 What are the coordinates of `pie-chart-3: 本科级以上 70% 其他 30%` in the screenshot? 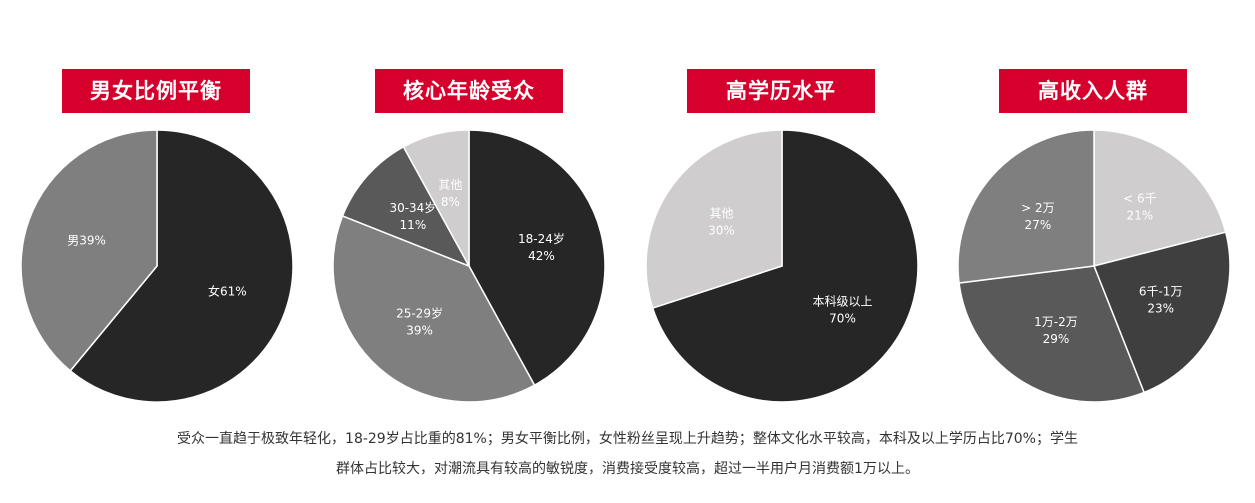 It's located at (782, 266).